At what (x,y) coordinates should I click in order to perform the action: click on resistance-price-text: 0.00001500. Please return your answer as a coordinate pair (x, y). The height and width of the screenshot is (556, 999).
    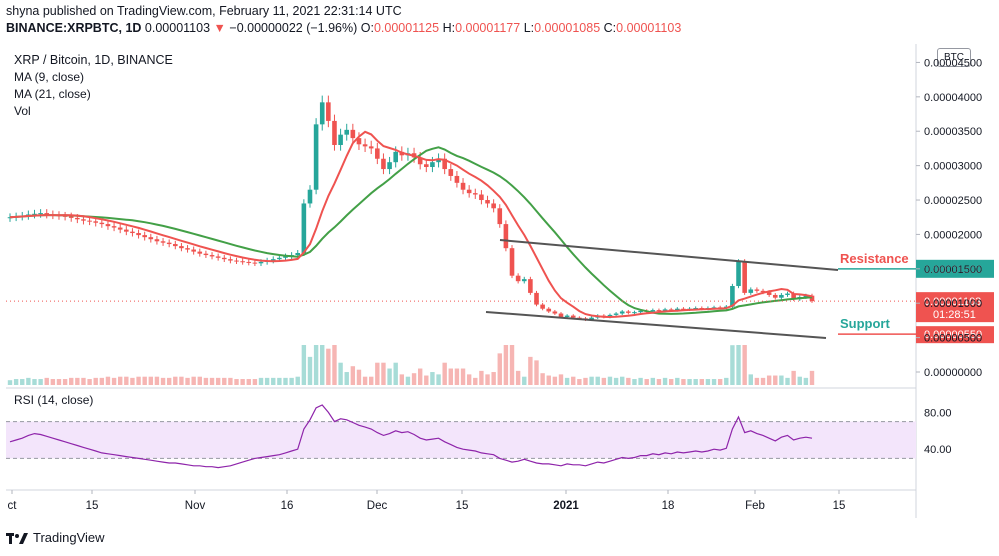
    Looking at the image, I should click on (953, 270).